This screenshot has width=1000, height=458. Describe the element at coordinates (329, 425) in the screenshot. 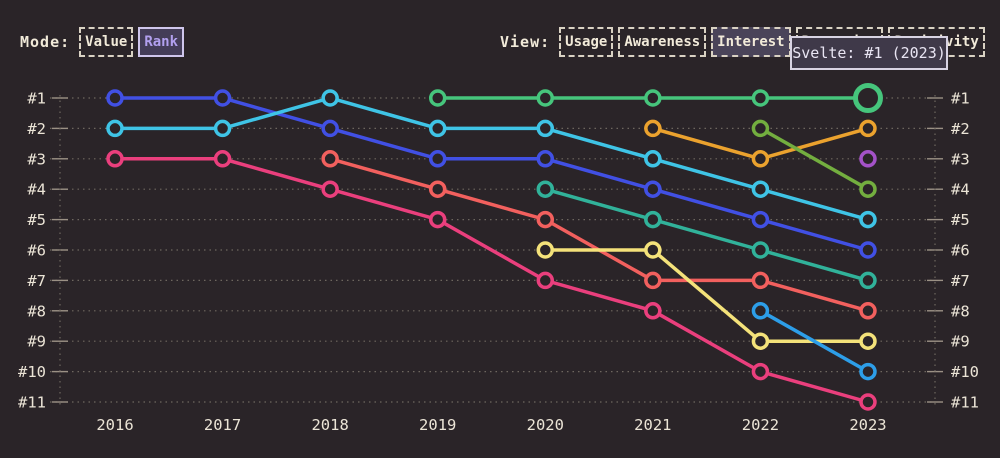

I see `year-label: 2018` at that location.